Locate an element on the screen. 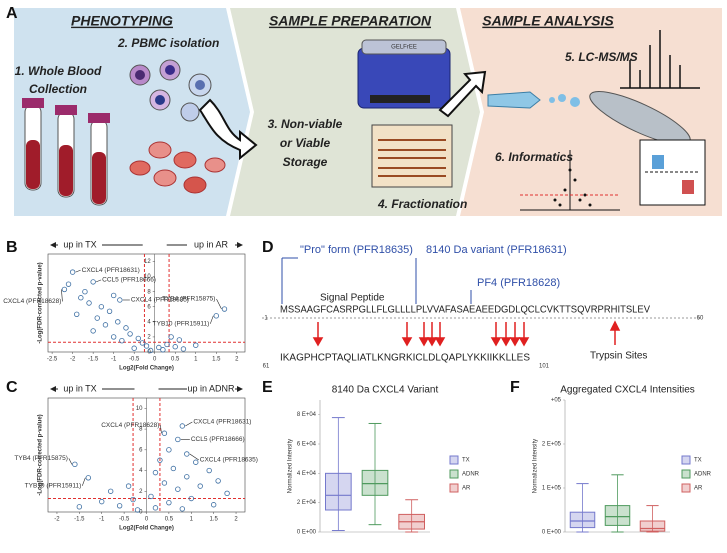 The image size is (727, 553). step-label: 1. Whole Blood is located at coordinates (58, 71).